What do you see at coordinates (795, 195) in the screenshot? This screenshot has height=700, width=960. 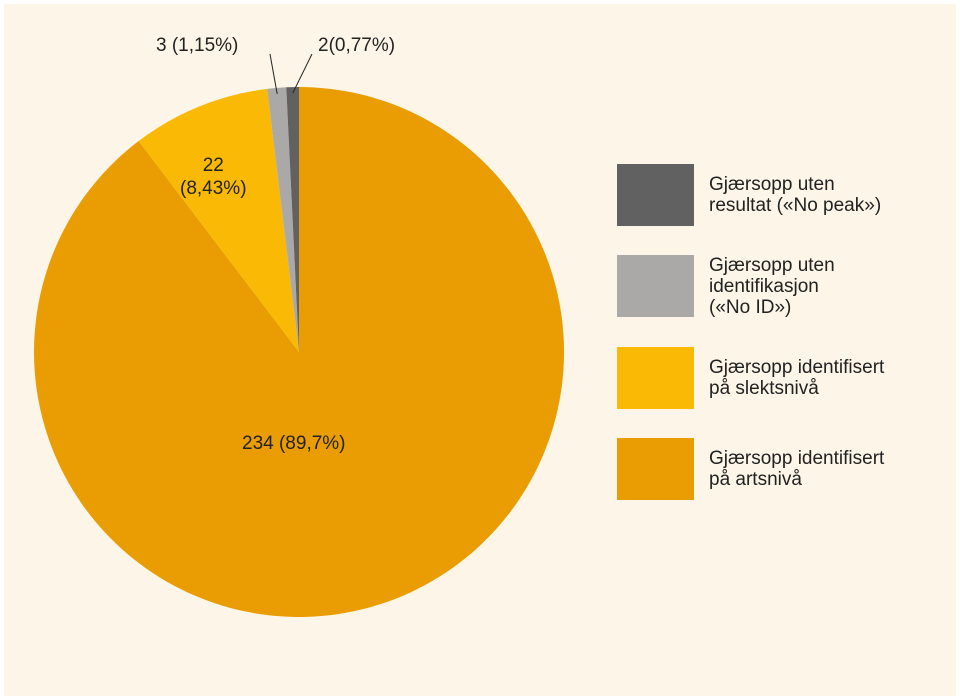 I see `legend-label-no-peak: Gjærsopp uten resultat («No peak»)` at bounding box center [795, 195].